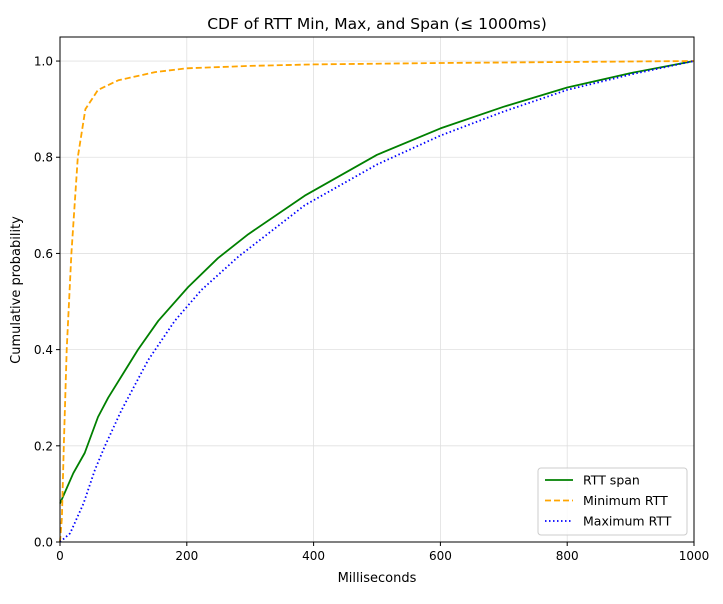  Describe the element at coordinates (611, 480) in the screenshot. I see `legend-label: RTT span` at that location.